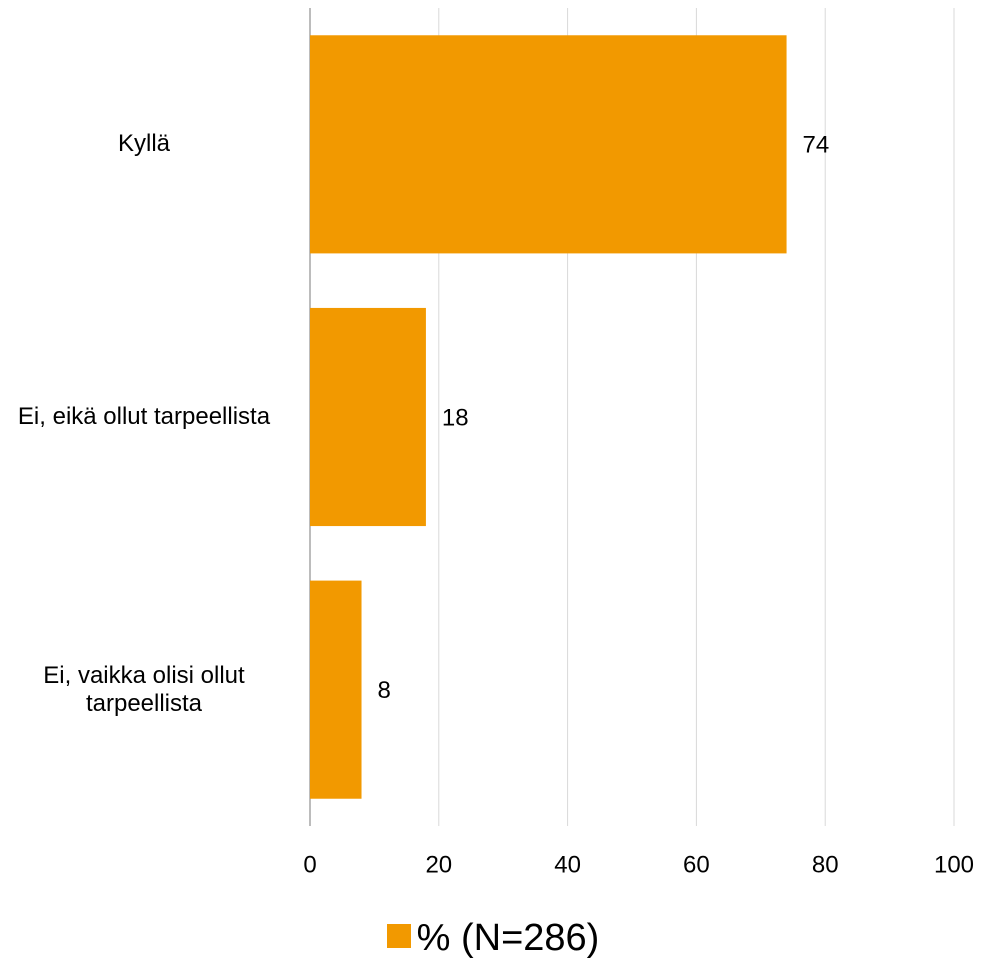  Describe the element at coordinates (438, 864) in the screenshot. I see `x-tick-label: 20` at that location.